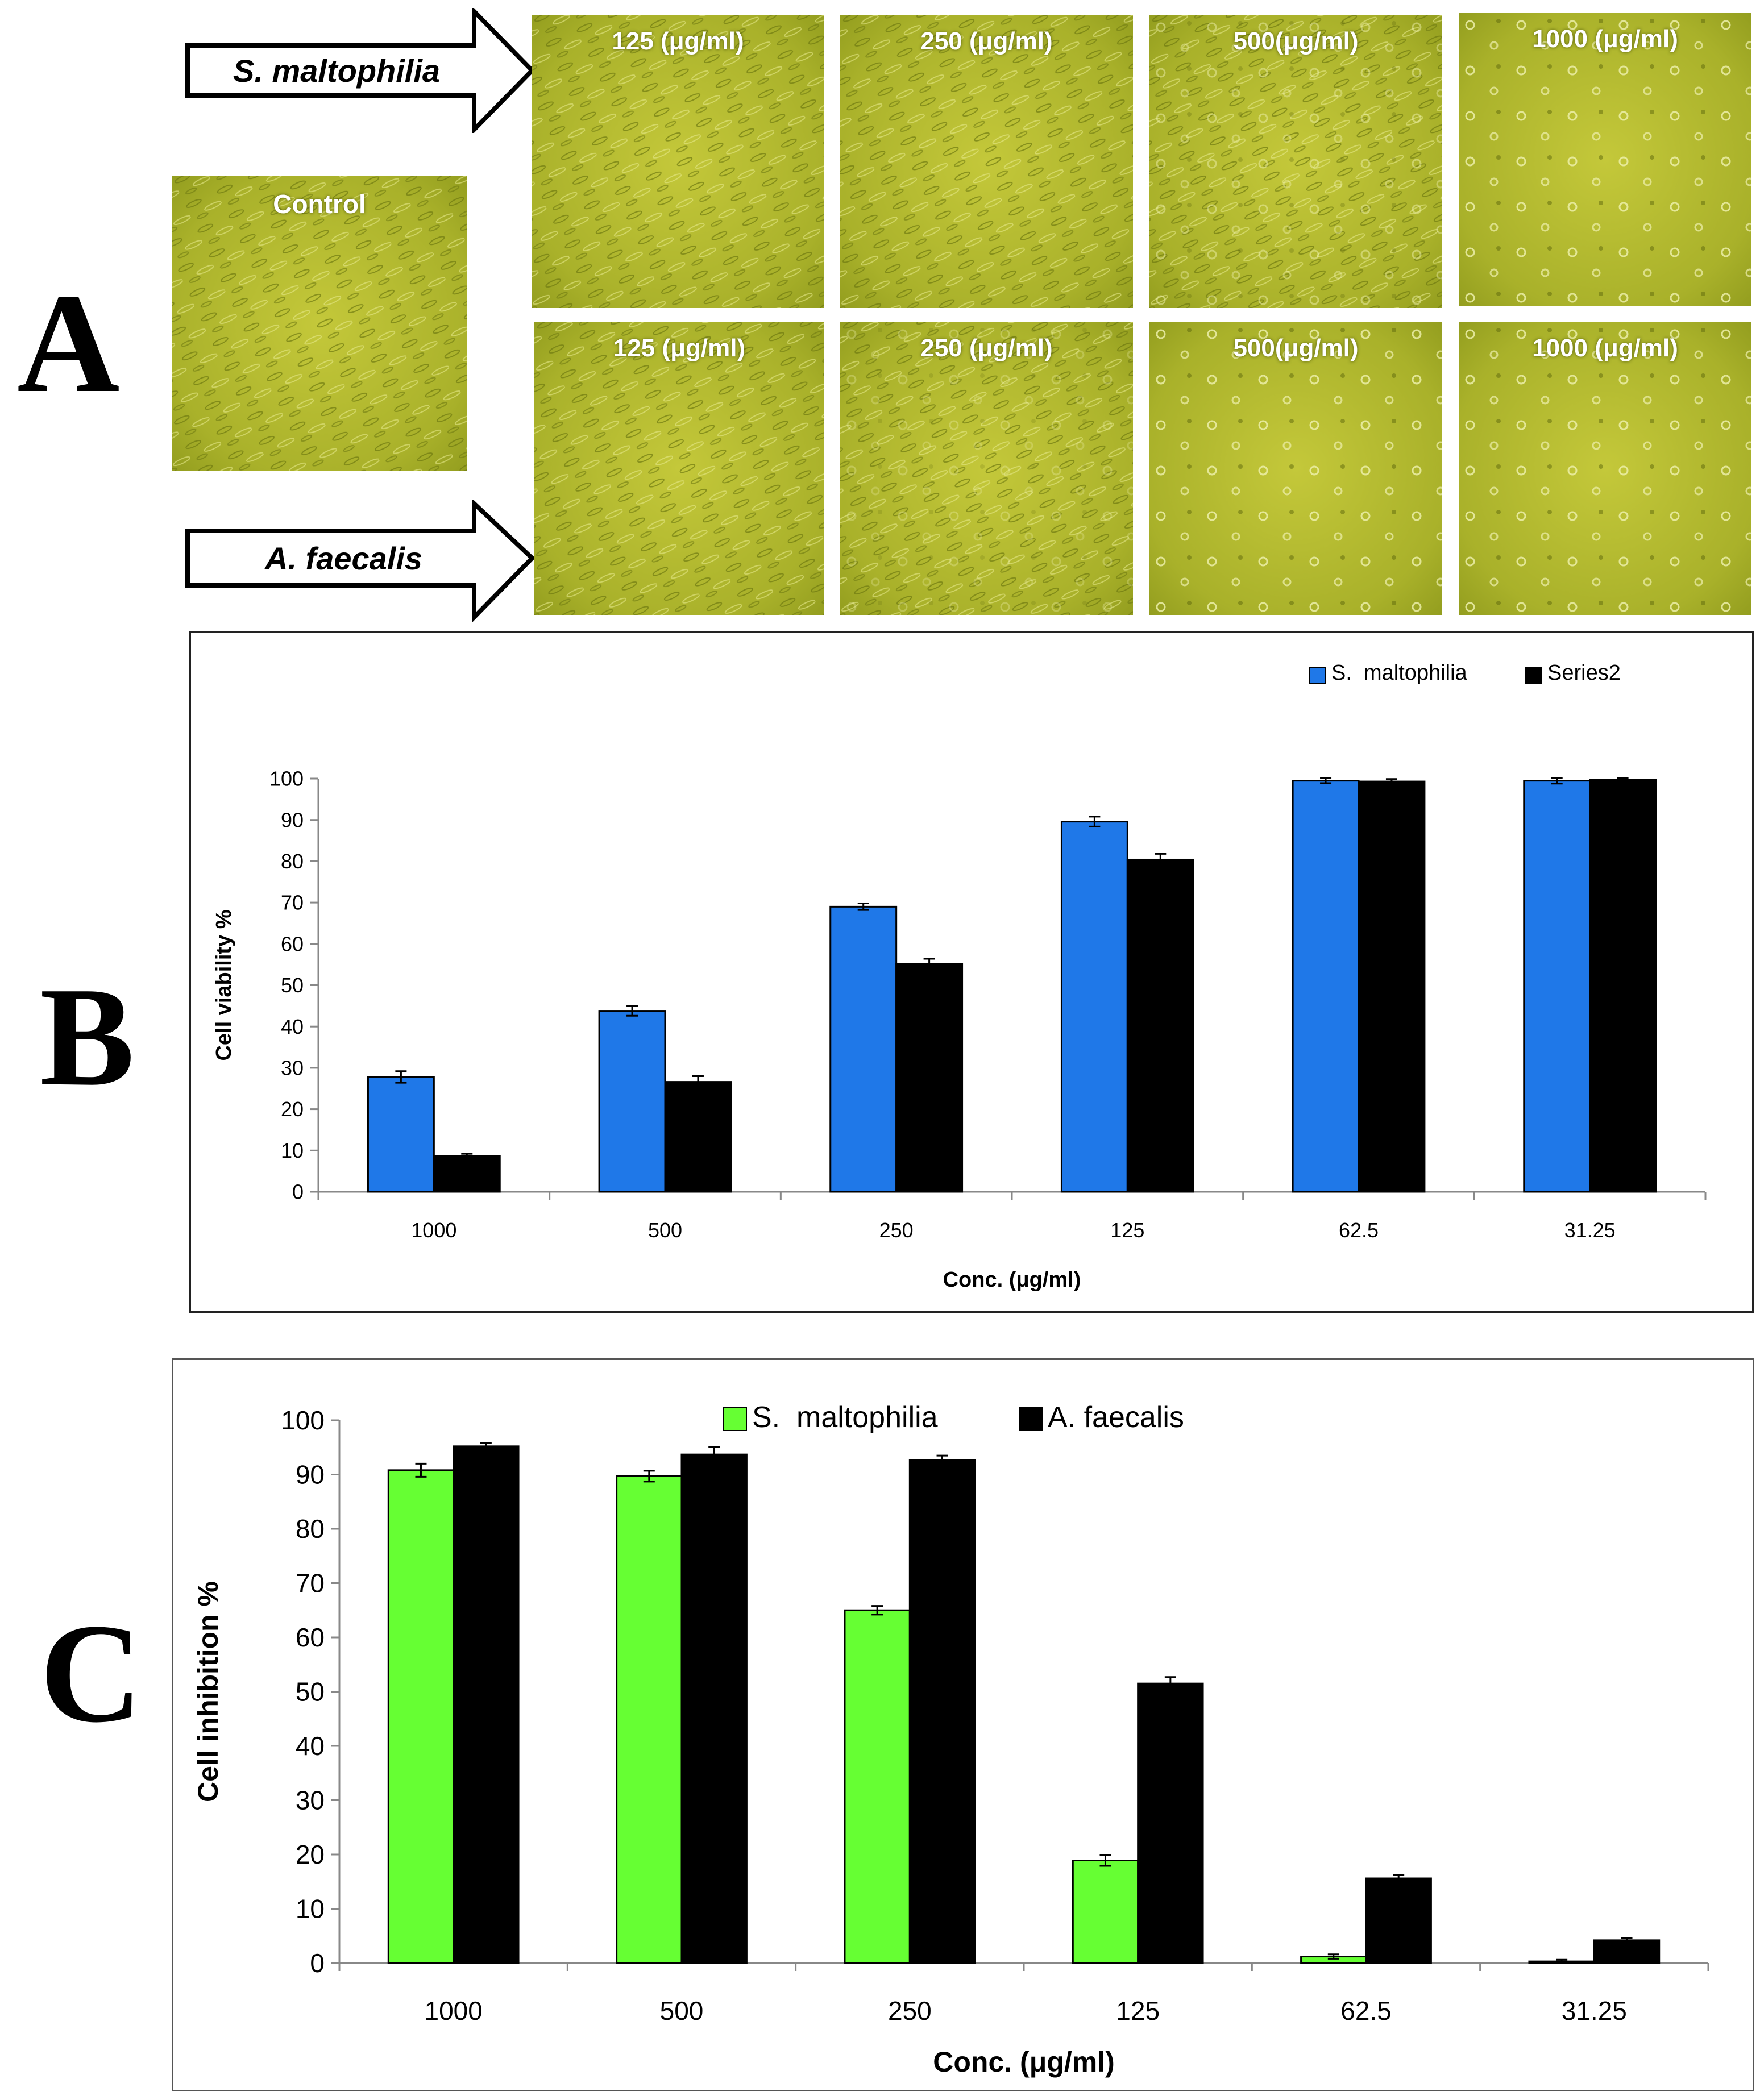 The height and width of the screenshot is (2100, 1760). Describe the element at coordinates (91, 1673) in the screenshot. I see `panel-letter-c: C` at that location.